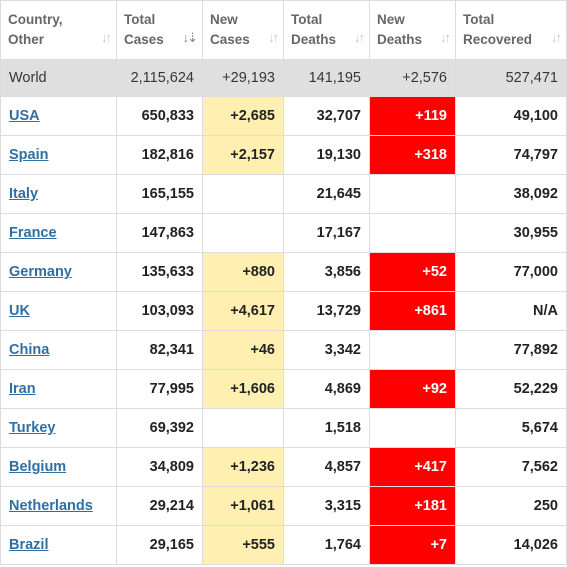  What do you see at coordinates (326, 116) in the screenshot?
I see `total-deaths-cell: 32,707` at bounding box center [326, 116].